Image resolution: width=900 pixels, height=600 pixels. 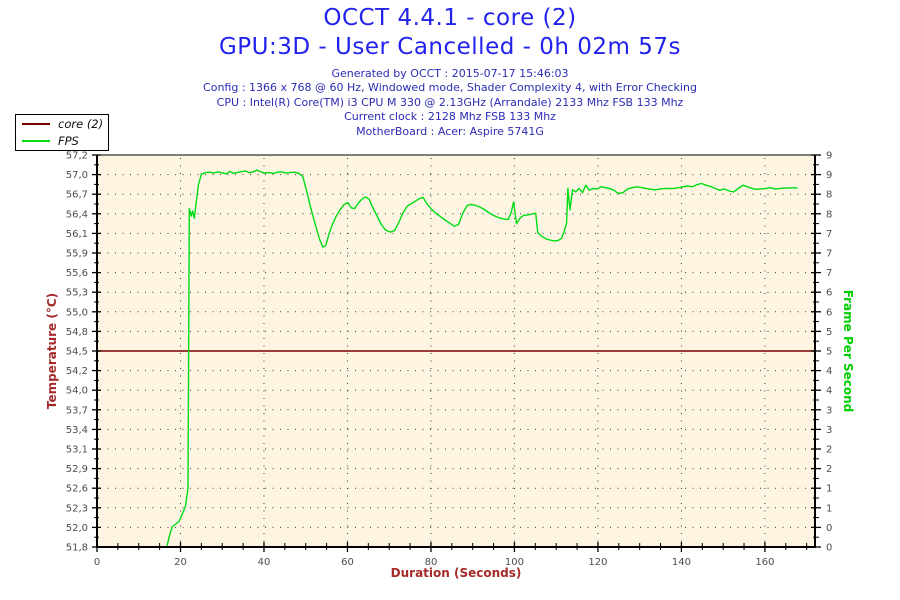 What do you see at coordinates (77, 430) in the screenshot?
I see `left-tick-label: 53,4` at bounding box center [77, 430].